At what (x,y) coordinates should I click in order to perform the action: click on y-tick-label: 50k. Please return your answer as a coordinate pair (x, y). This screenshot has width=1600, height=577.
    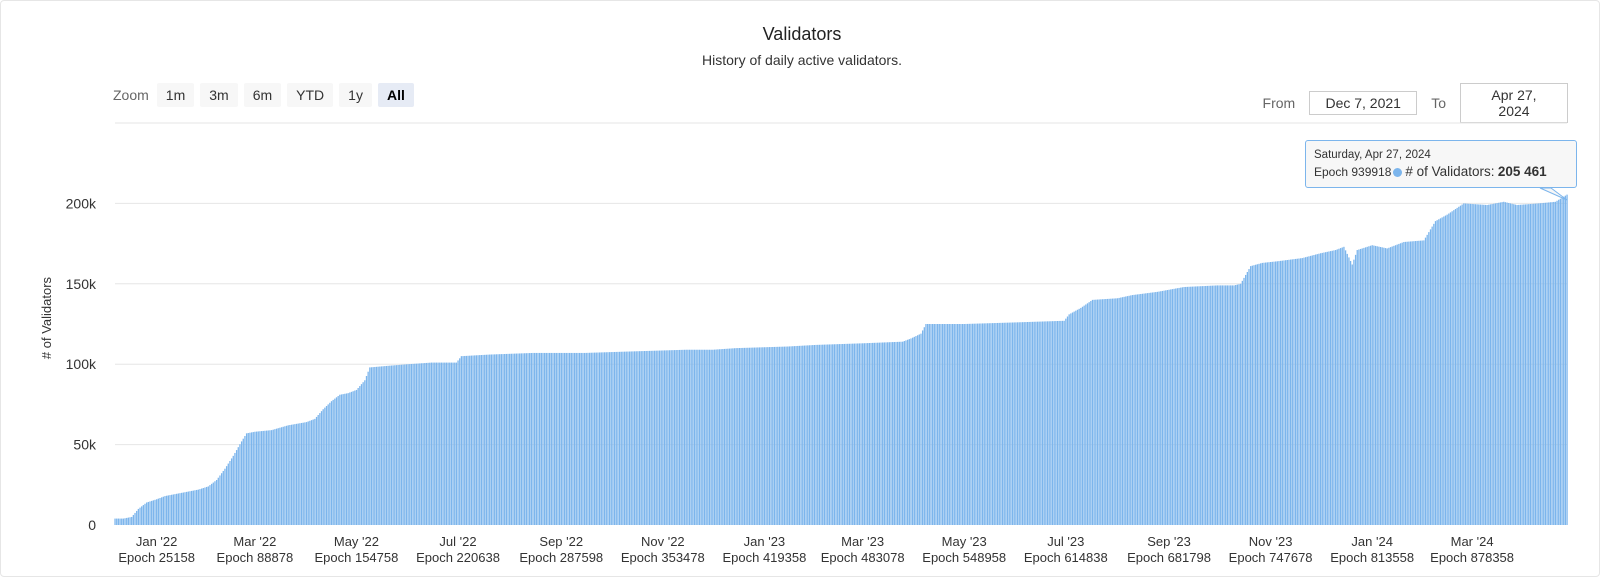
    Looking at the image, I should click on (85, 445).